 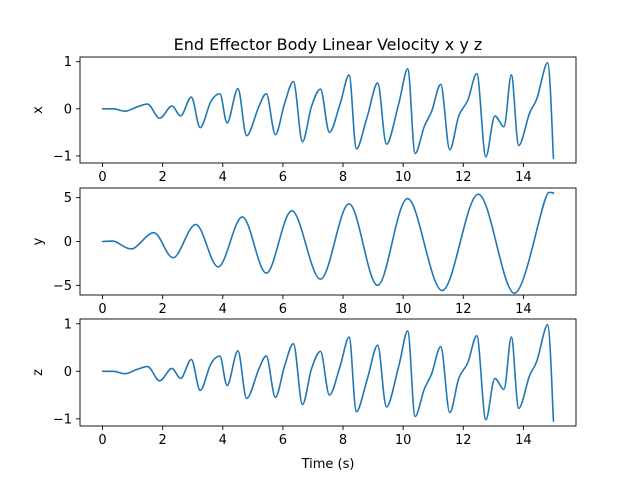 I want to click on x-axis-label: Time (s), so click(x=328, y=464).